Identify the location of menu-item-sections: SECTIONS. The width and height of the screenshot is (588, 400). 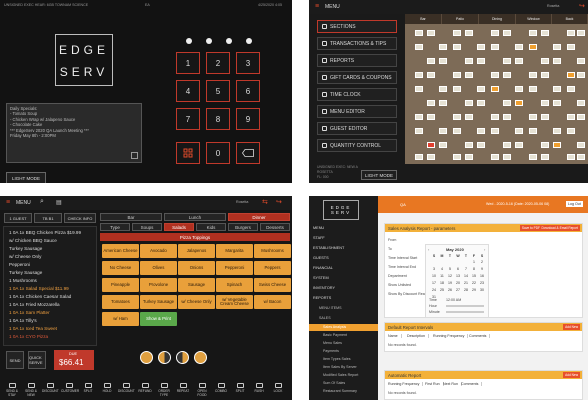
(357, 26).